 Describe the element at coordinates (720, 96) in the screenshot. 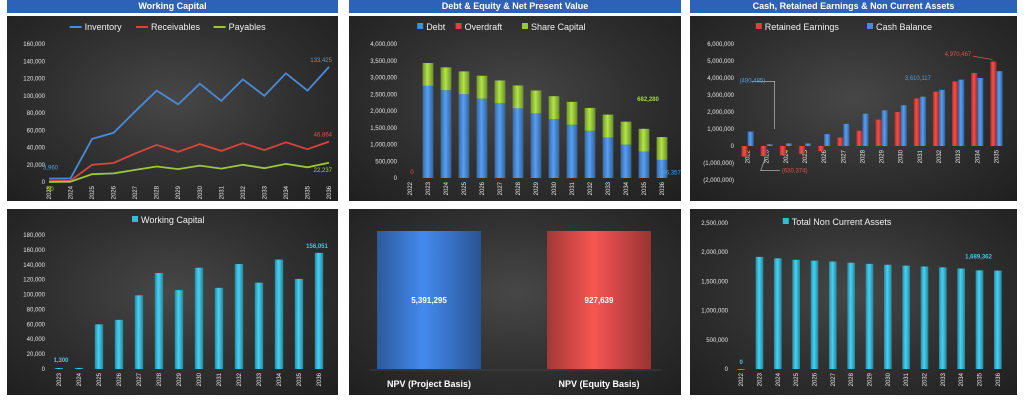

I see `y-tick-label: 3,000,000` at that location.